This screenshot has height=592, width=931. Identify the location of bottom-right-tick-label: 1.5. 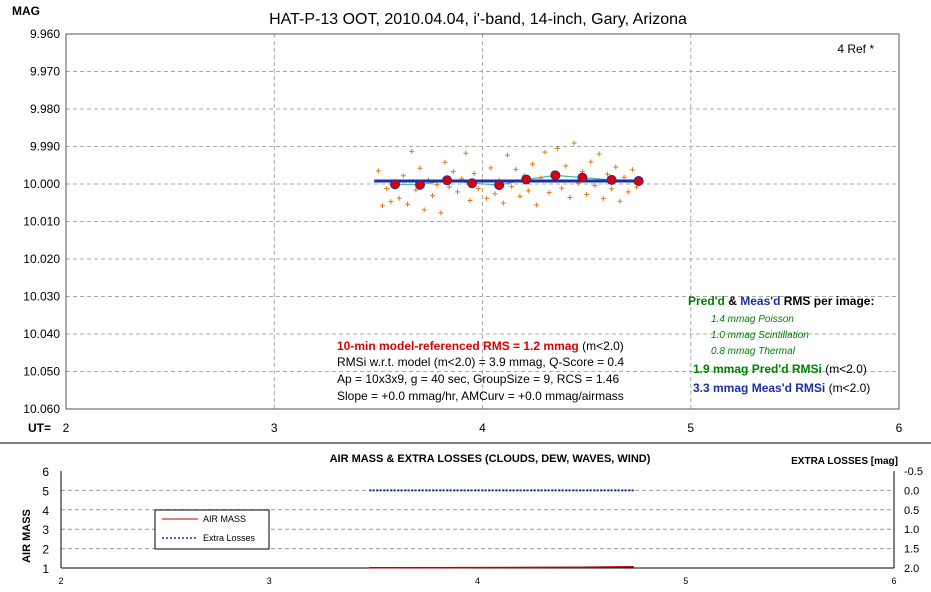
(911, 550).